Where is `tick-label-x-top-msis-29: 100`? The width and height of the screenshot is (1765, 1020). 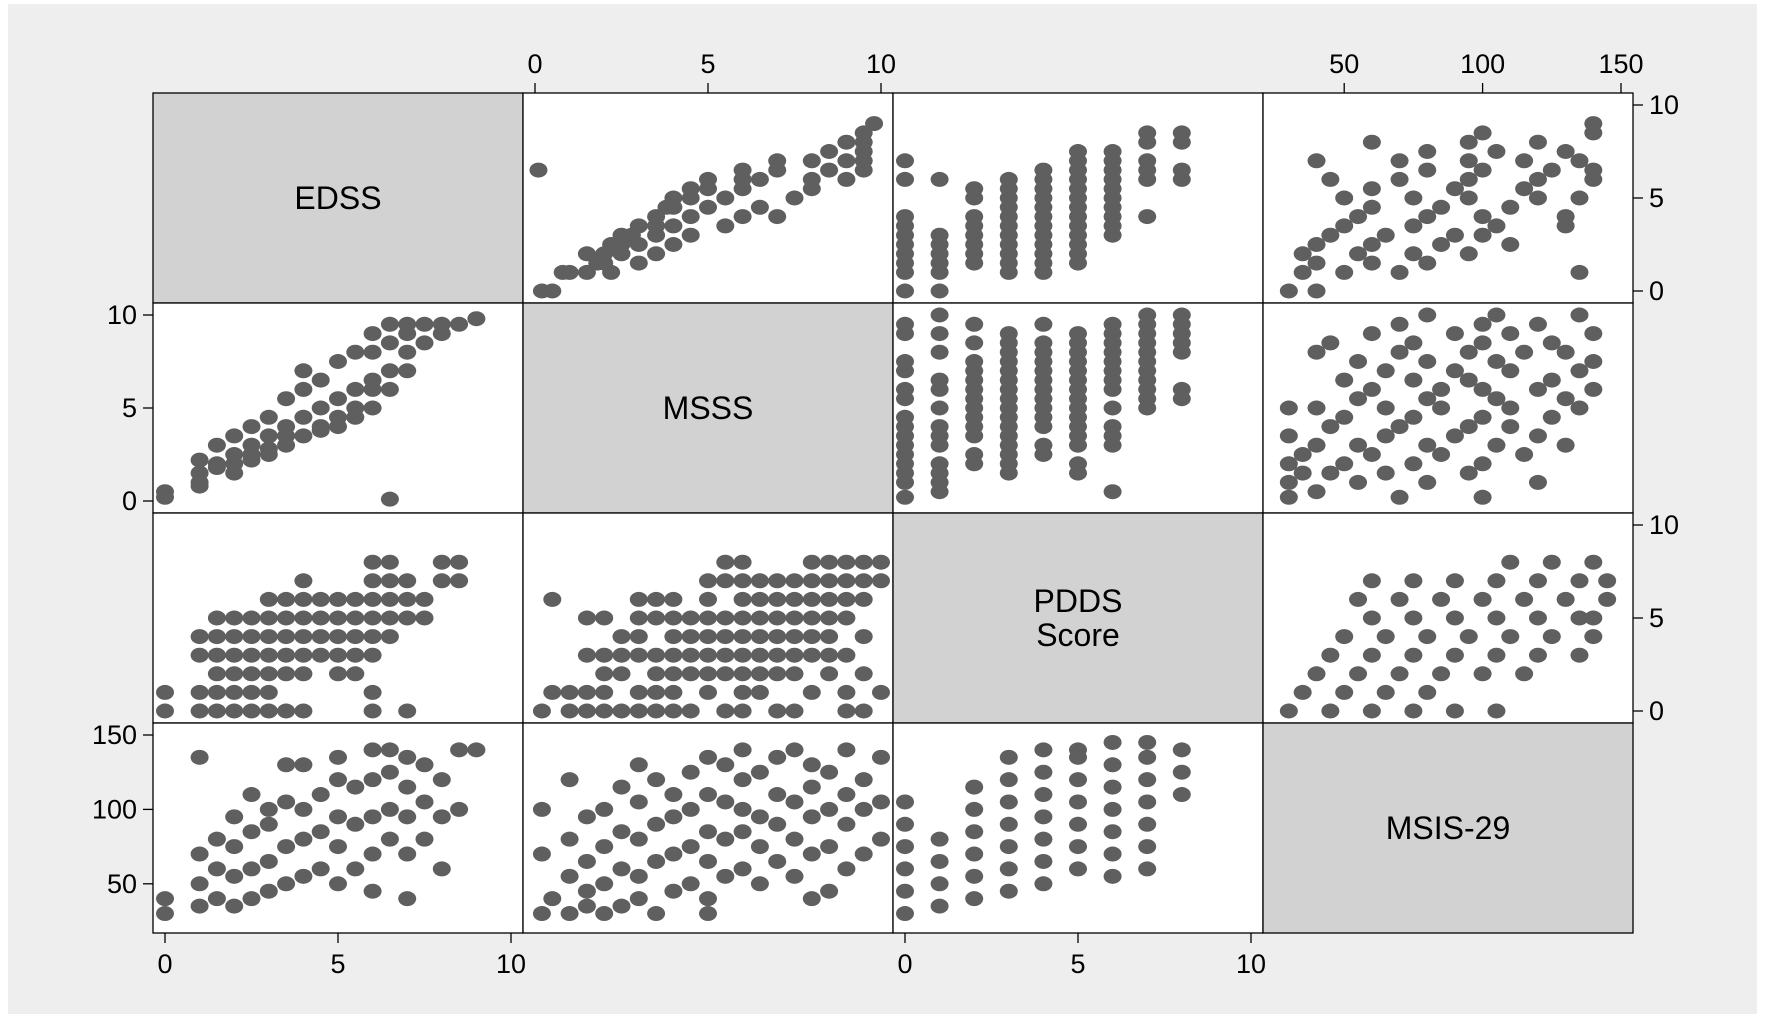
tick-label-x-top-msis-29: 100 is located at coordinates (1482, 64).